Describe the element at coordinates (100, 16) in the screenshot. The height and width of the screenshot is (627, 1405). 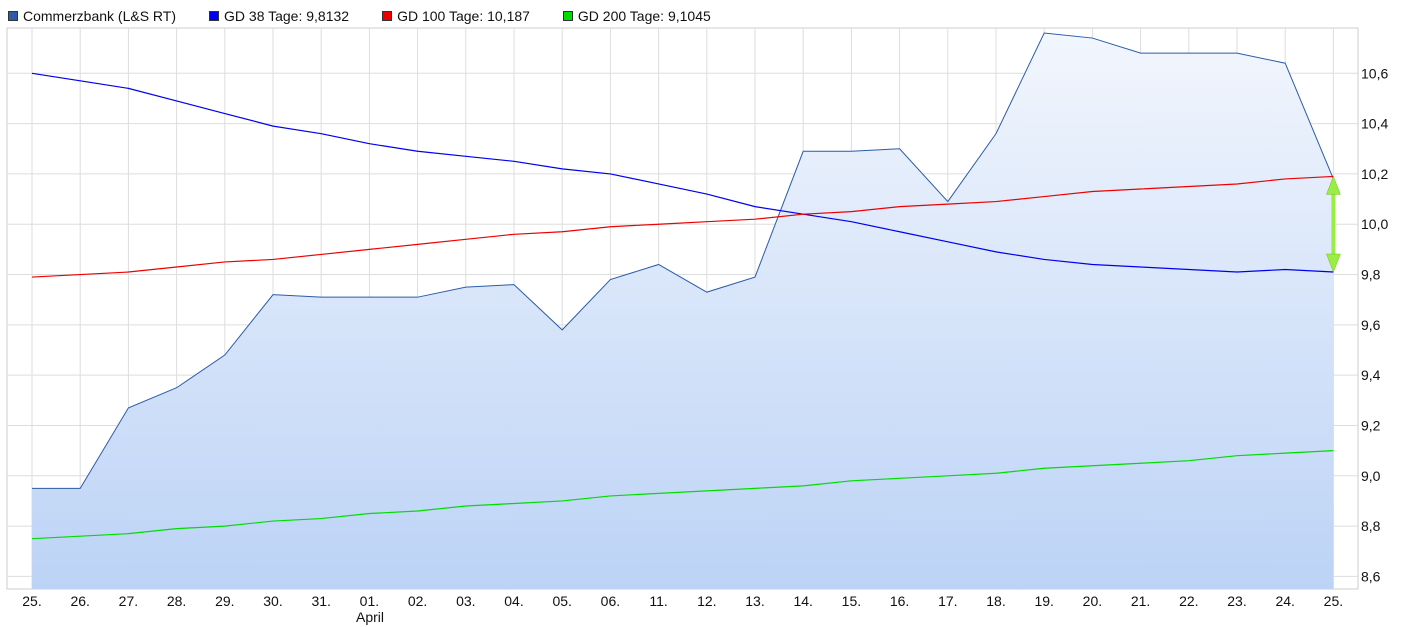
I see `legend-label-commerzbank: Commerzbank (L&S RT)` at that location.